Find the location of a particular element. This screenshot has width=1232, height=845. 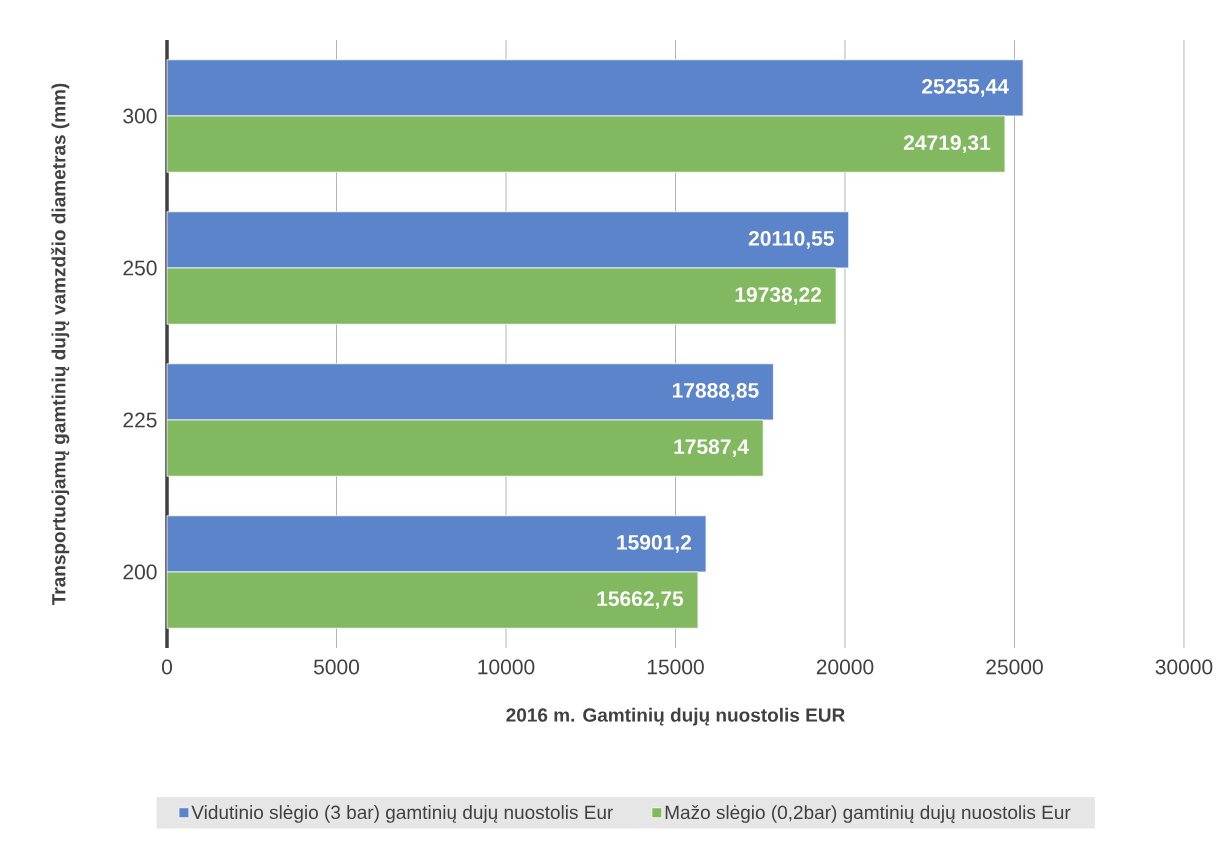

y-tick-label: 250 is located at coordinates (140, 268).